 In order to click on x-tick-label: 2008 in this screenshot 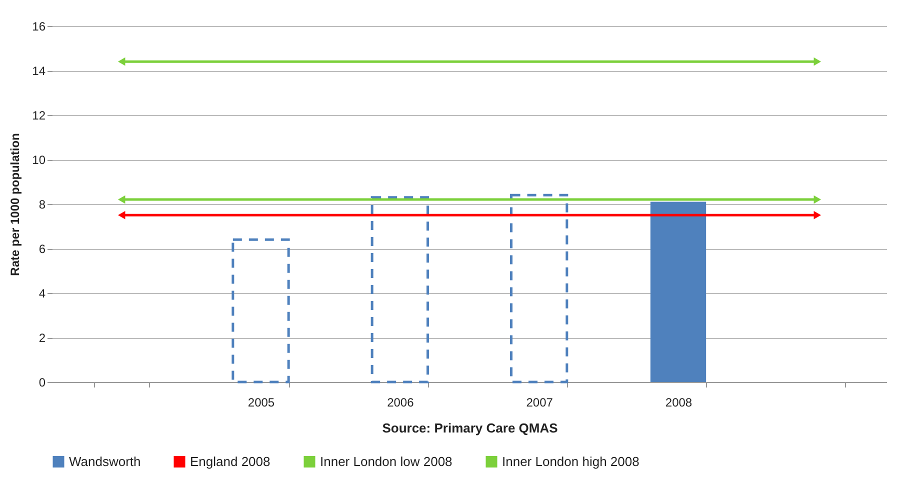, I will do `click(678, 403)`.